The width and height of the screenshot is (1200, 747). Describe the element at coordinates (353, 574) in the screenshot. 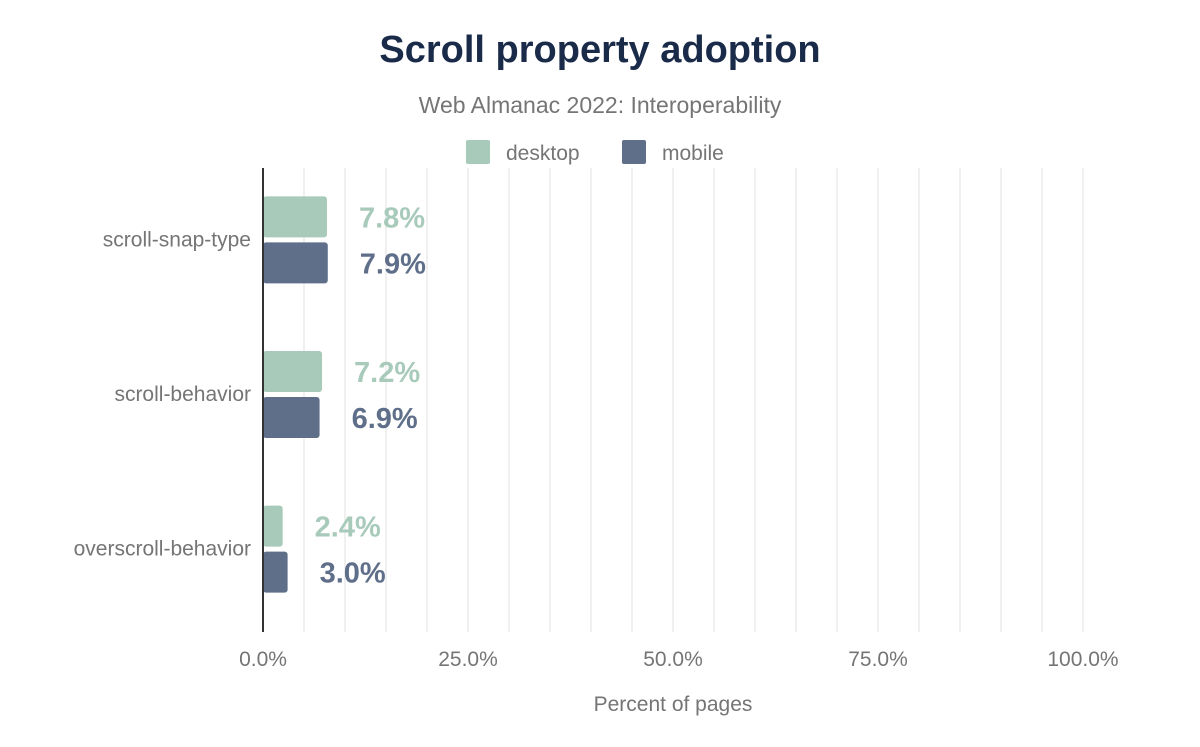

I see `data-label-mobile: 3.0%` at that location.